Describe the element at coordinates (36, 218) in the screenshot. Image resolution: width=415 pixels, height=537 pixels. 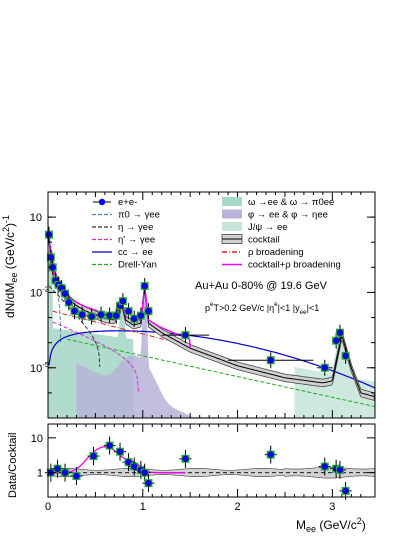
I see `y-tick-label: 10` at that location.